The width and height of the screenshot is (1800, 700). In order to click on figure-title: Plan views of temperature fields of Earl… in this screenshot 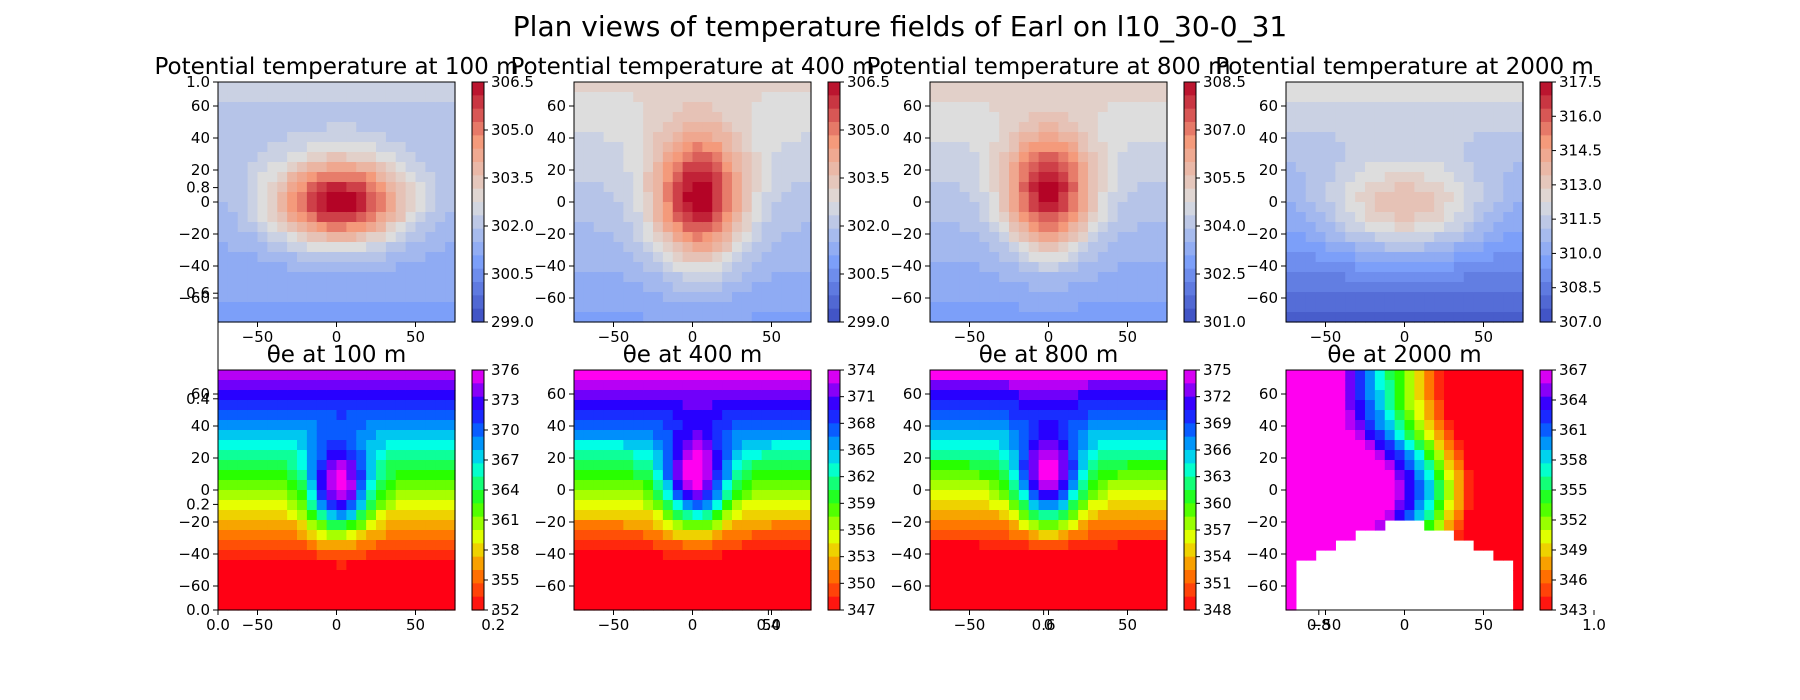, I will do `click(900, 26)`.